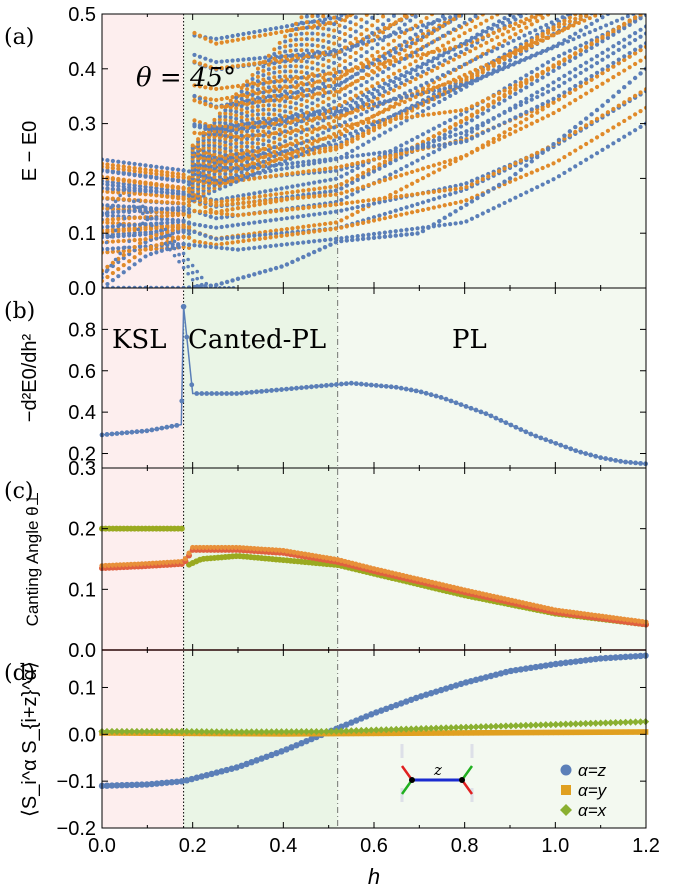 The width and height of the screenshot is (686, 892). What do you see at coordinates (346, 724) in the screenshot?
I see `correlation-point` at bounding box center [346, 724].